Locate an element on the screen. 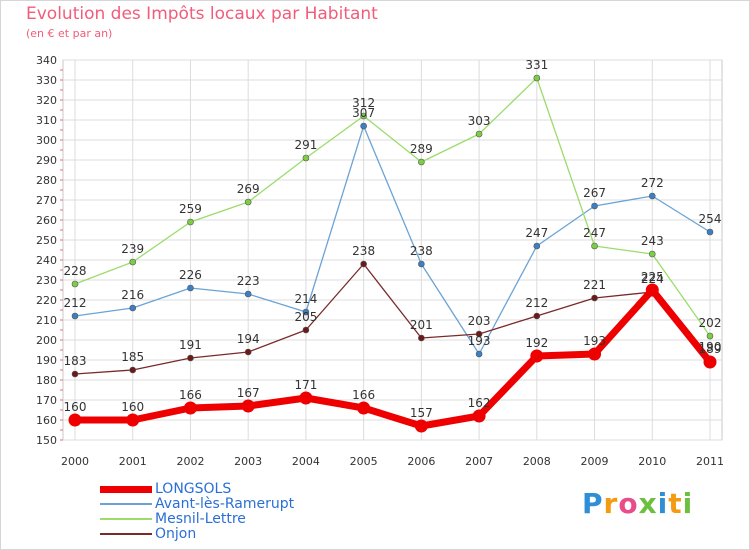 This screenshot has height=550, width=750. data-label-onjon: 194 is located at coordinates (248, 339).